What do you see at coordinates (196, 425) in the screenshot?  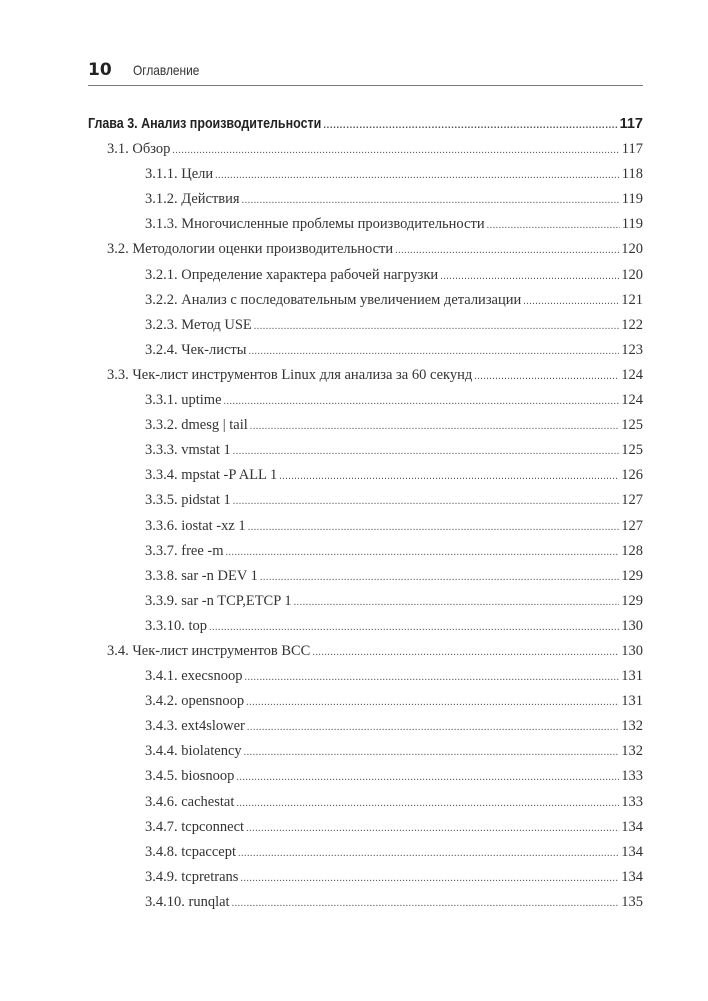 I see `toc-entry-title: 3.3.2. dmesg | tail` at bounding box center [196, 425].